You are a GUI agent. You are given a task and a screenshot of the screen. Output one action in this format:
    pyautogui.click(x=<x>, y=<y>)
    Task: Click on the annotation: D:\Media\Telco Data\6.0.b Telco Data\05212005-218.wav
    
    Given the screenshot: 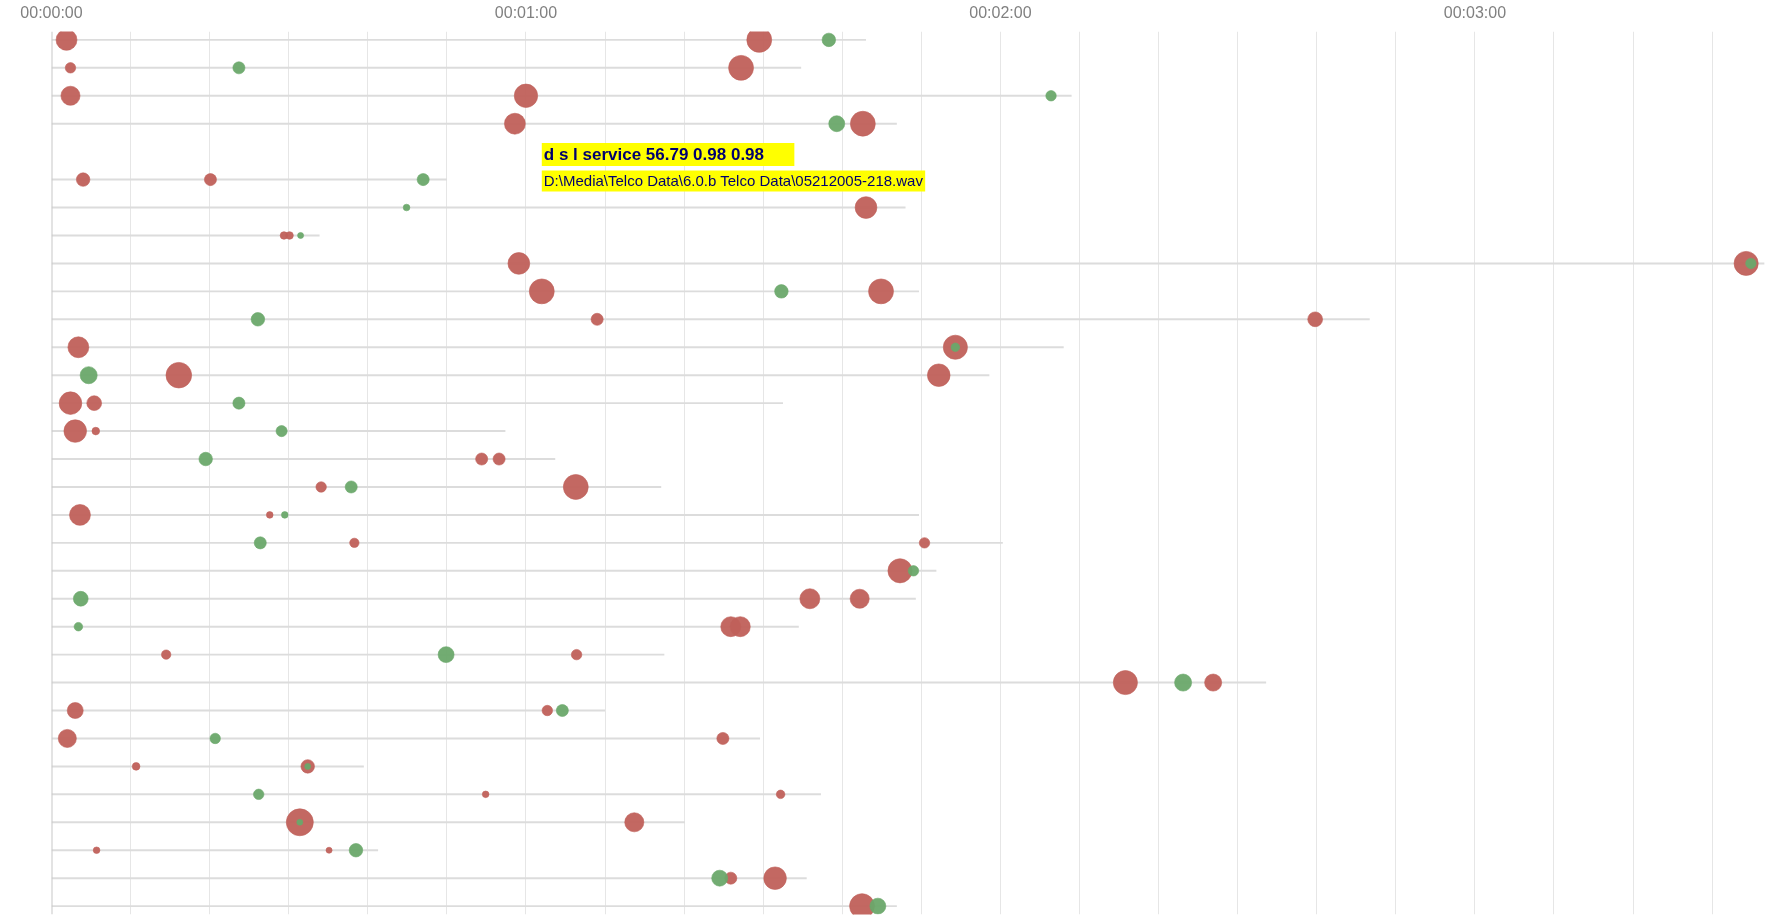 What is the action you would take?
    pyautogui.click(x=733, y=181)
    